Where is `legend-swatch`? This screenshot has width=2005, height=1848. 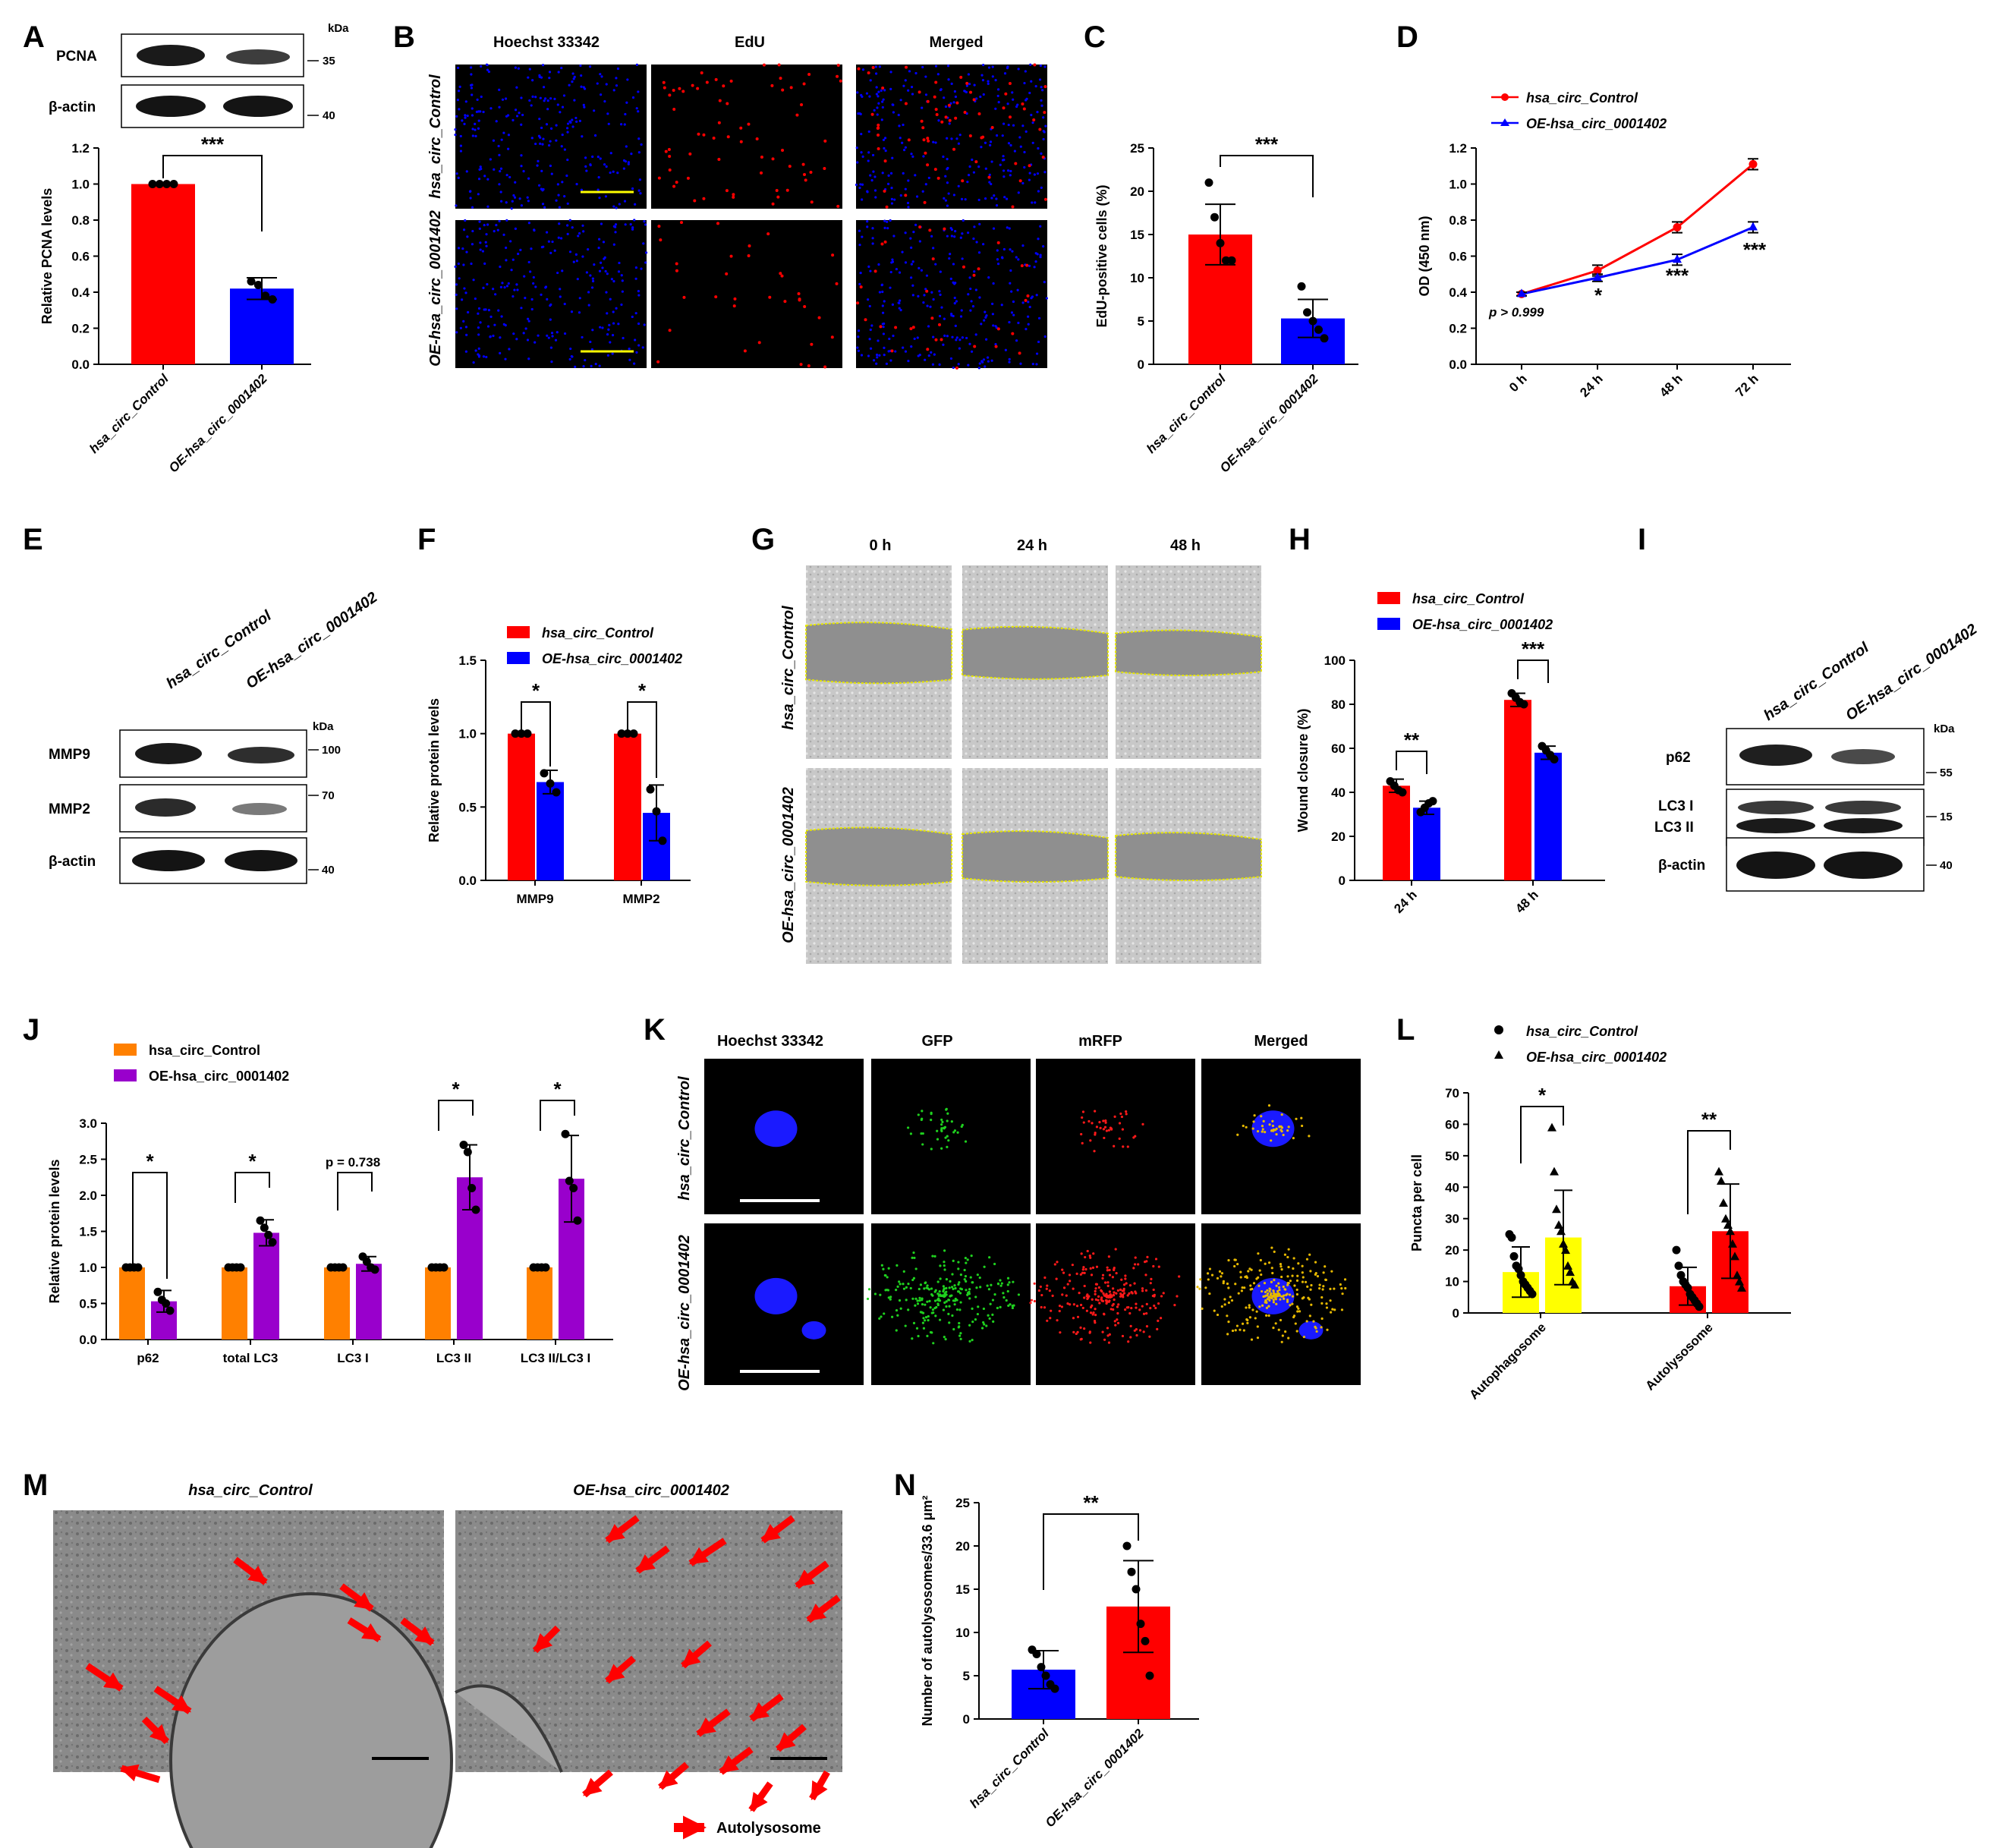
legend-swatch is located at coordinates (518, 658).